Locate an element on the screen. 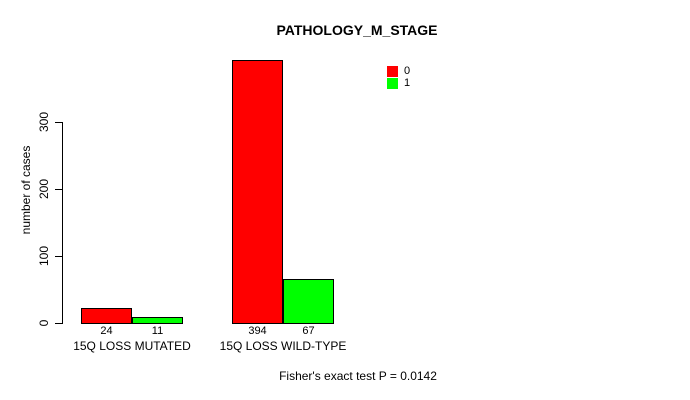  y-tick-label: 200 is located at coordinates (44, 189).